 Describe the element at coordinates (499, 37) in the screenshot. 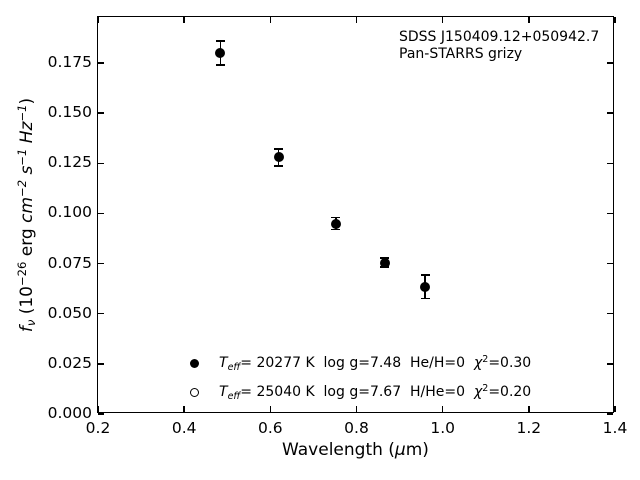

I see `annotation-object-name: SDSS J150409.12+050942.7` at that location.